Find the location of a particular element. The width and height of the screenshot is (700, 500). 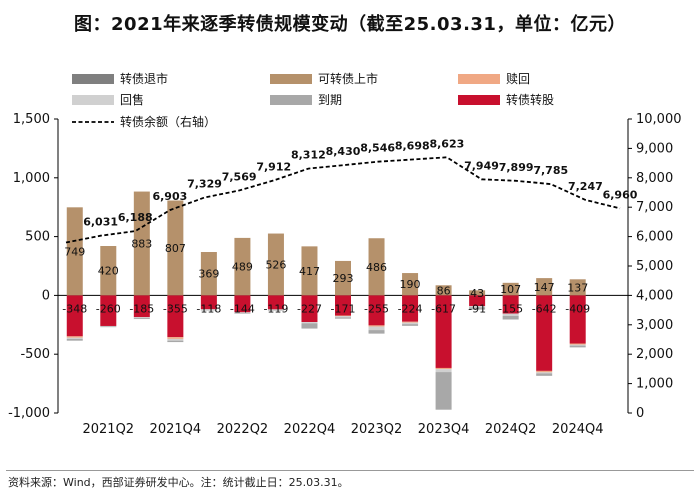

legend-item-label: 转债转股 is located at coordinates (530, 99).